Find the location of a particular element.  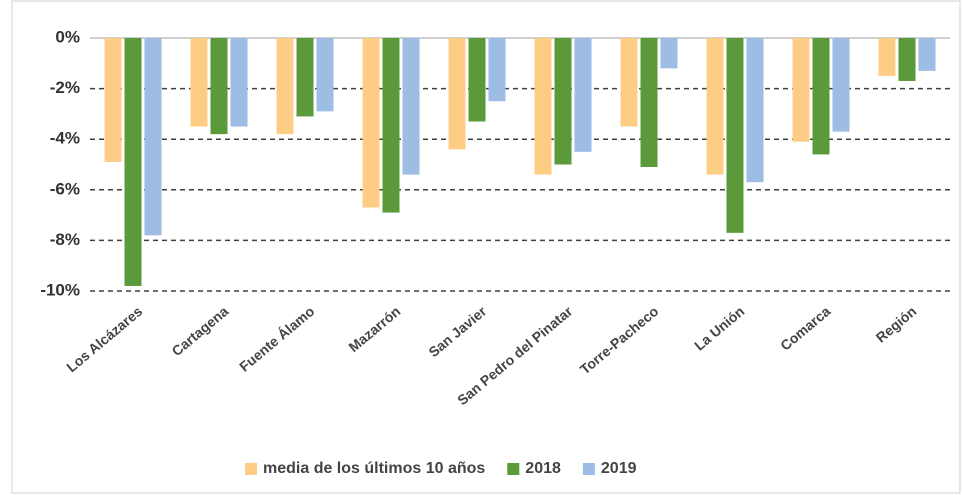

y-tick-label: -2% is located at coordinates (65, 87).